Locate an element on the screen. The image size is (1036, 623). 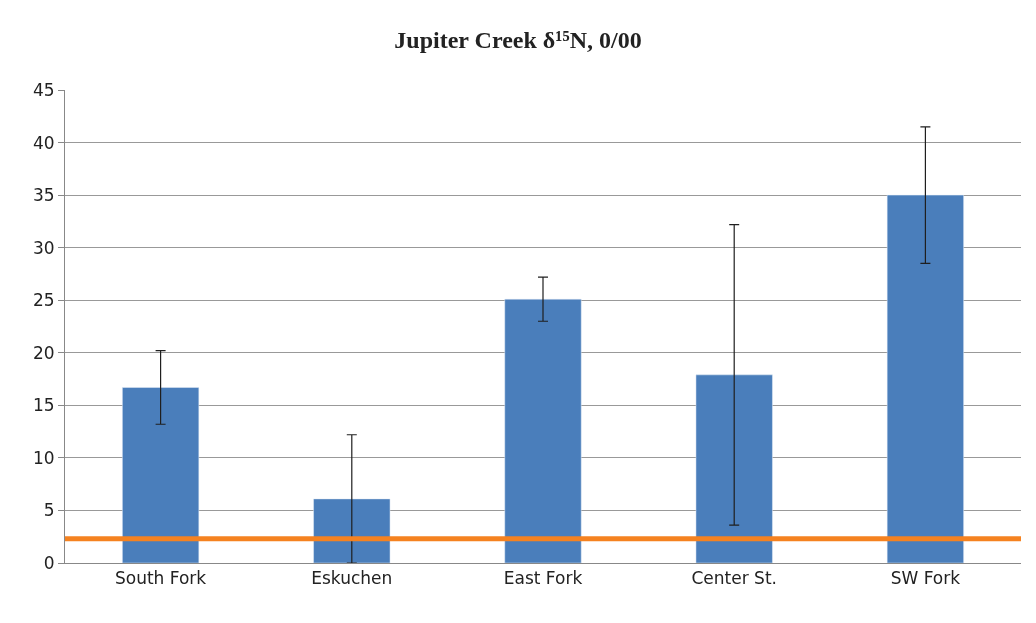
y-tick-label: 40 is located at coordinates (43, 142).